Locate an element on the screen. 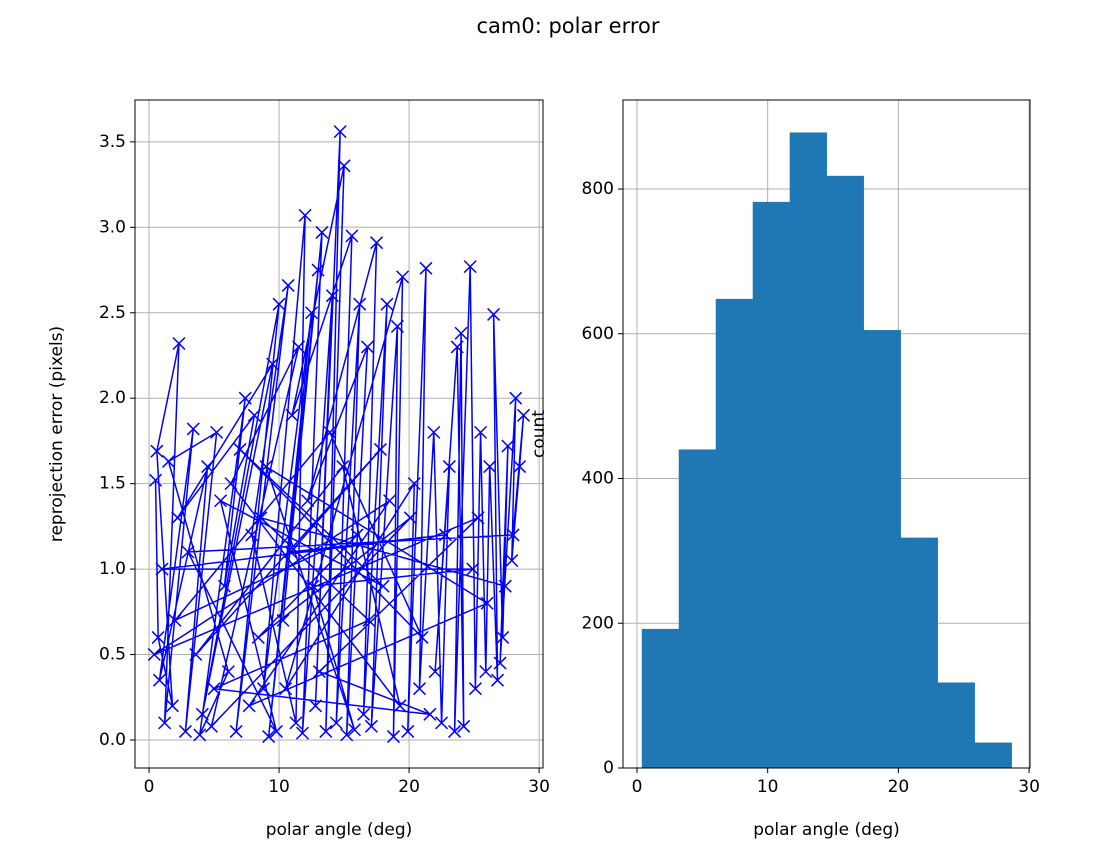 This screenshot has height=845, width=1116. y-axis-label: count is located at coordinates (539, 434).